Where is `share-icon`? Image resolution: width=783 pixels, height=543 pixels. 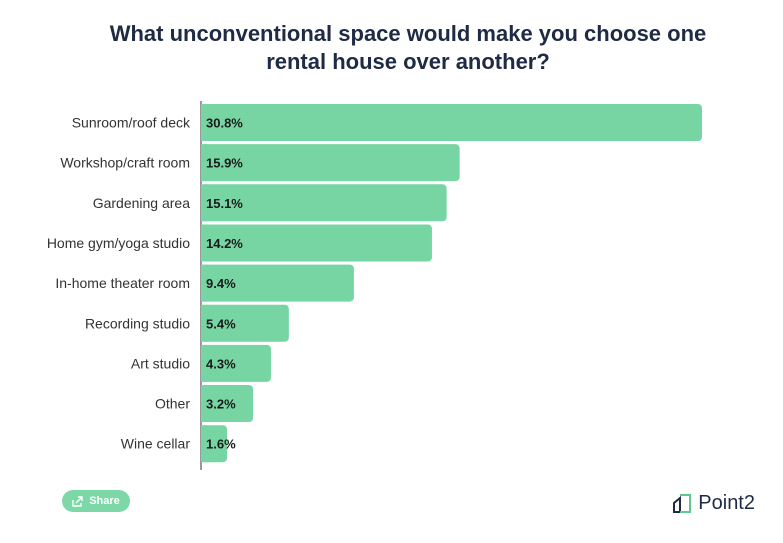 share-icon is located at coordinates (77, 501).